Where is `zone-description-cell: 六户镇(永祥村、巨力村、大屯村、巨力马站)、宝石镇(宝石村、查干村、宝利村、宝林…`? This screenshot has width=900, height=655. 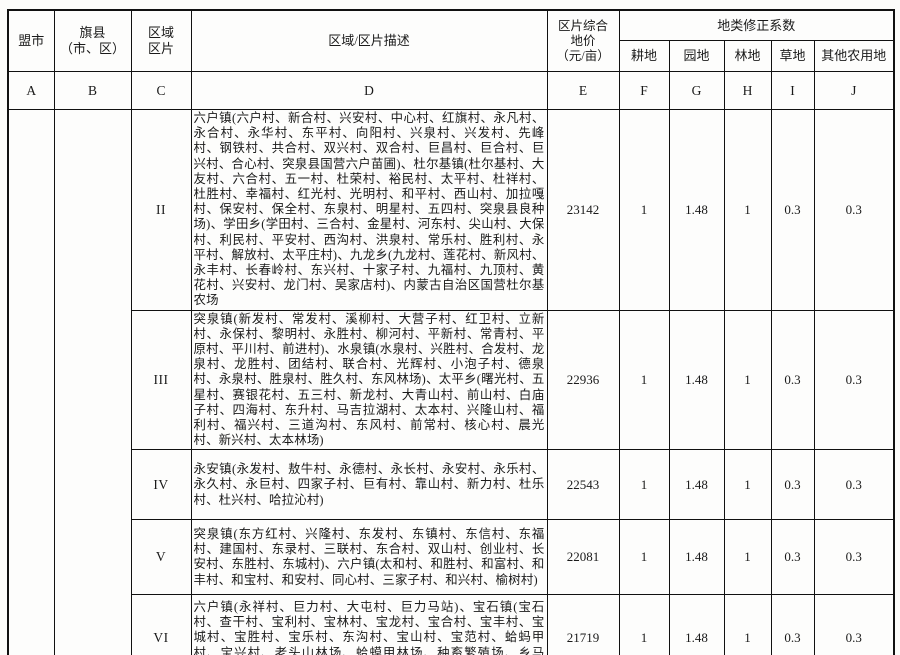
zone-description-cell: 六户镇(永祥村、巨力村、大屯村、巨力马站)、宝石镇(宝石村、查干村、宝利村、宝林… is located at coordinates (369, 624).